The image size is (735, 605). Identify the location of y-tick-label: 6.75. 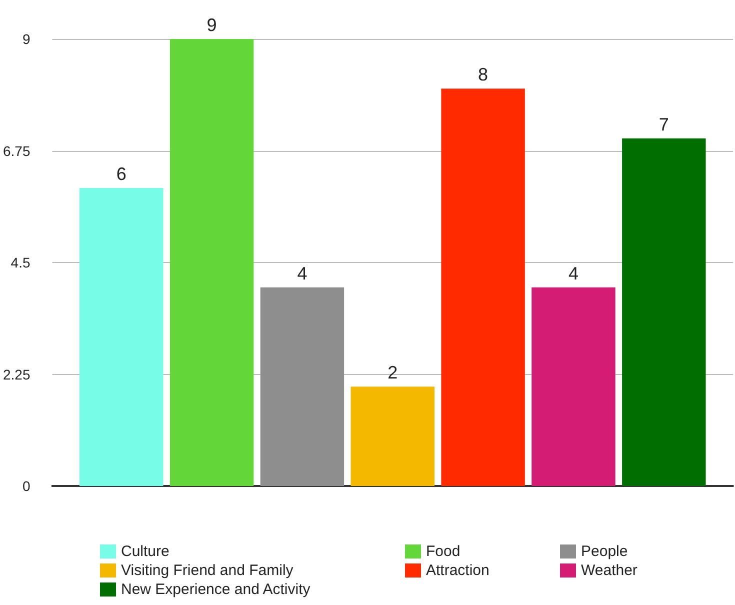
(16, 150).